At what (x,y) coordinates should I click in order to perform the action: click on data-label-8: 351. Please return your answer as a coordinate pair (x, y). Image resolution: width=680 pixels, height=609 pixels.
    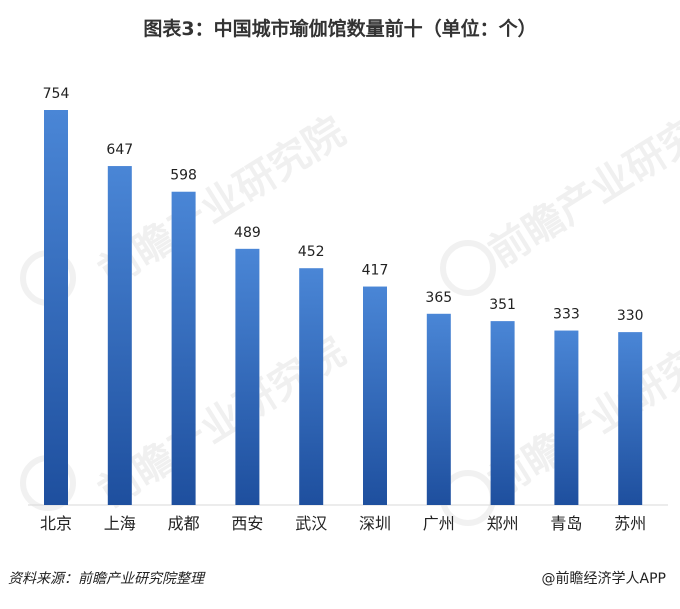
    Looking at the image, I should click on (502, 305).